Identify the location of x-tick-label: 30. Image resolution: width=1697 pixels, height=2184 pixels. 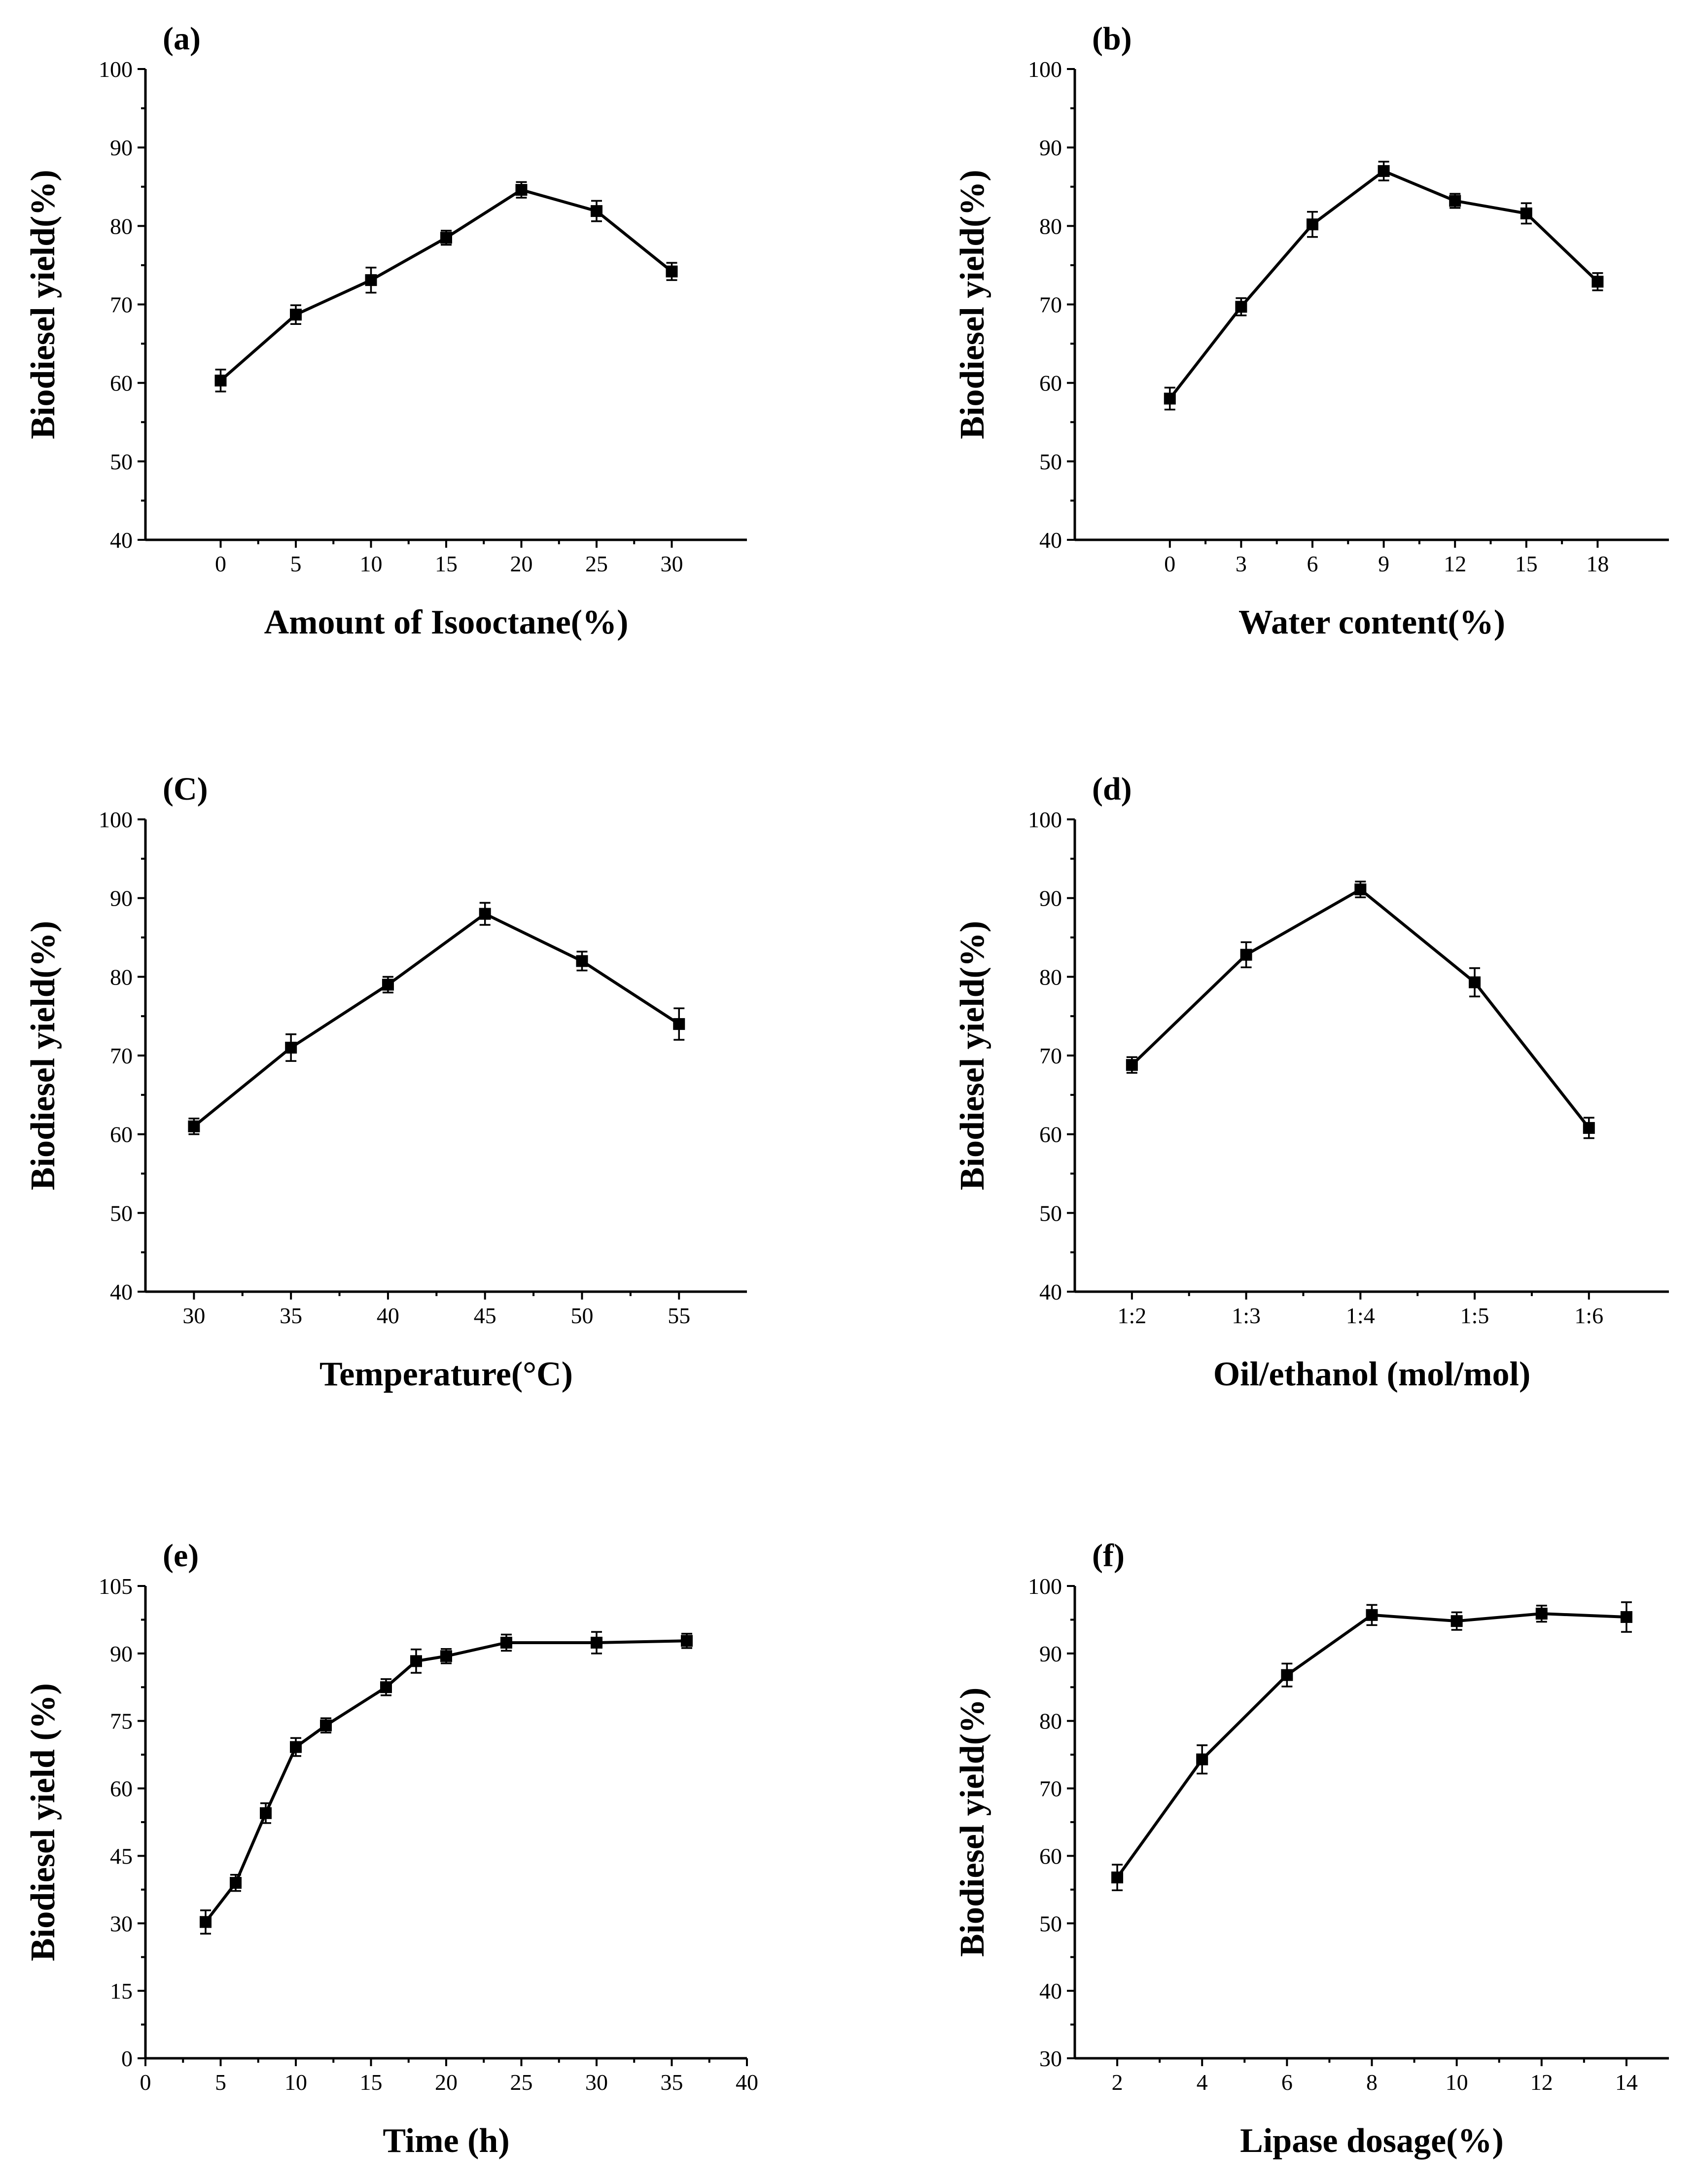
(672, 563).